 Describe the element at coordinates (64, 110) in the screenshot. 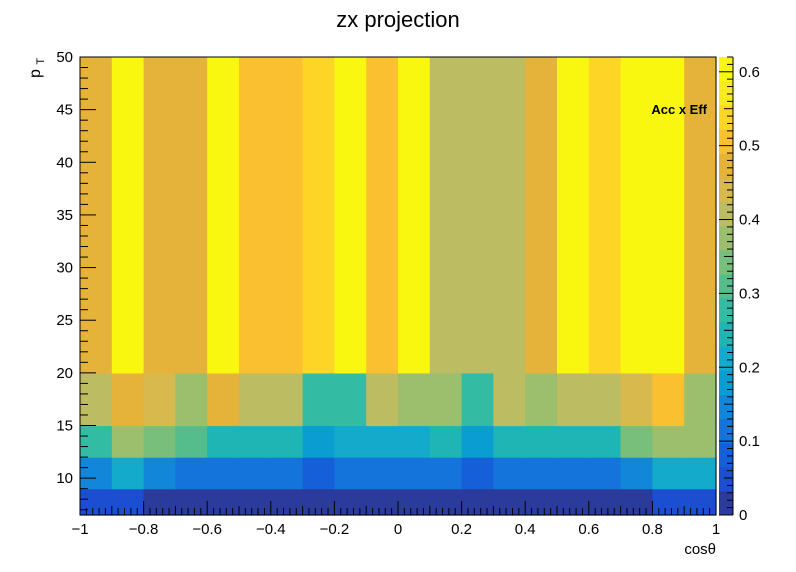

I see `y-tick-label: 45` at that location.